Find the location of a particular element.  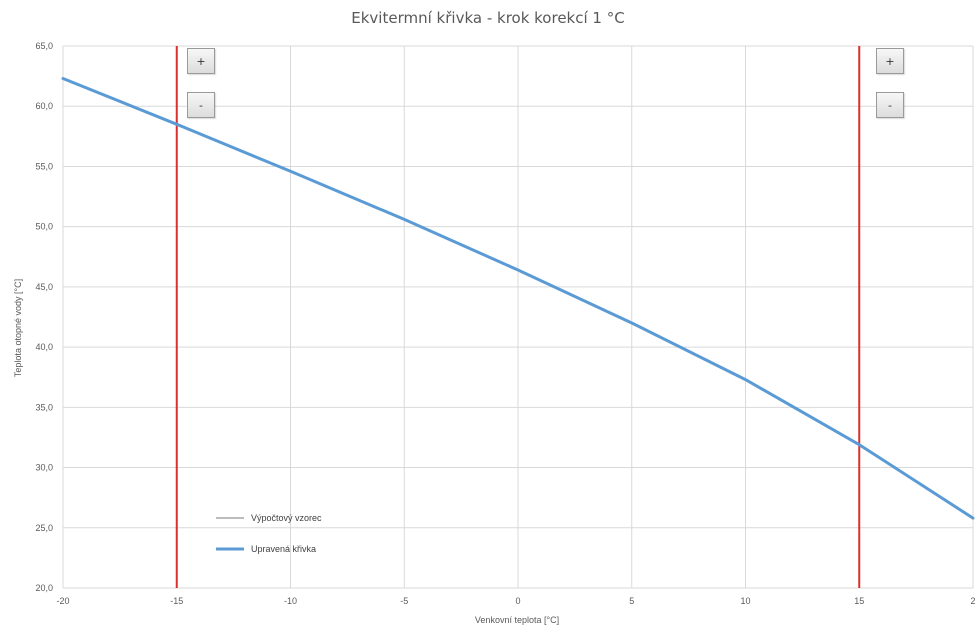

x-tick-label: -10 is located at coordinates (290, 601).